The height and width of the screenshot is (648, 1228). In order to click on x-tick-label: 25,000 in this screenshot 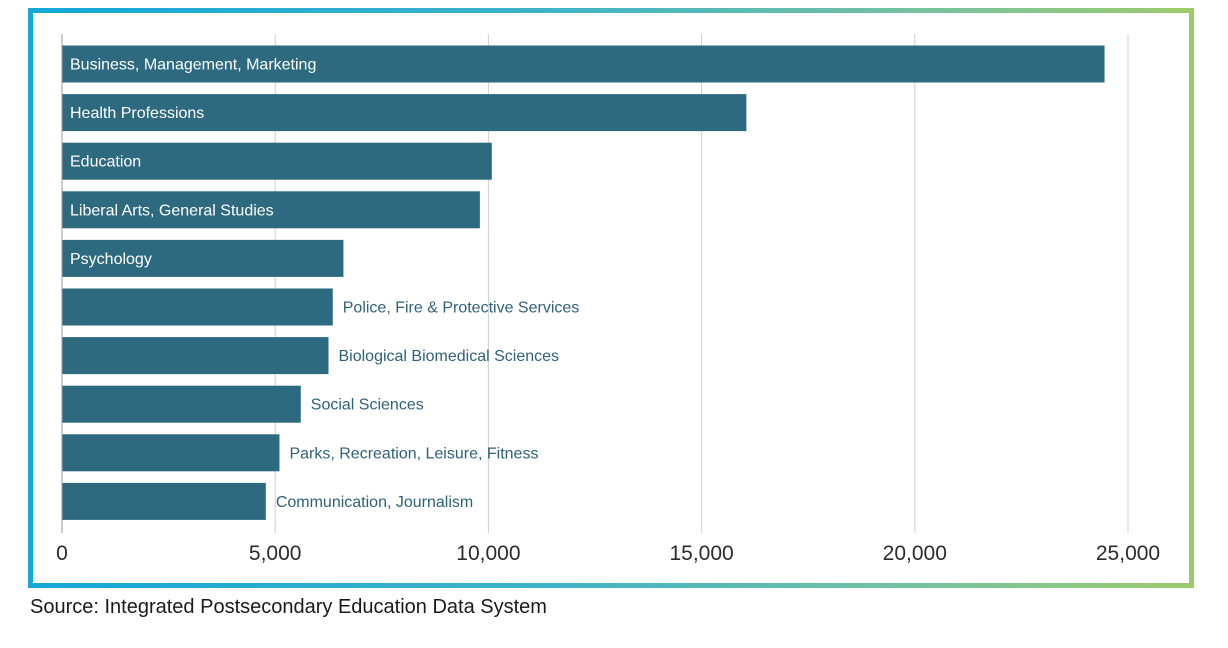, I will do `click(1128, 553)`.